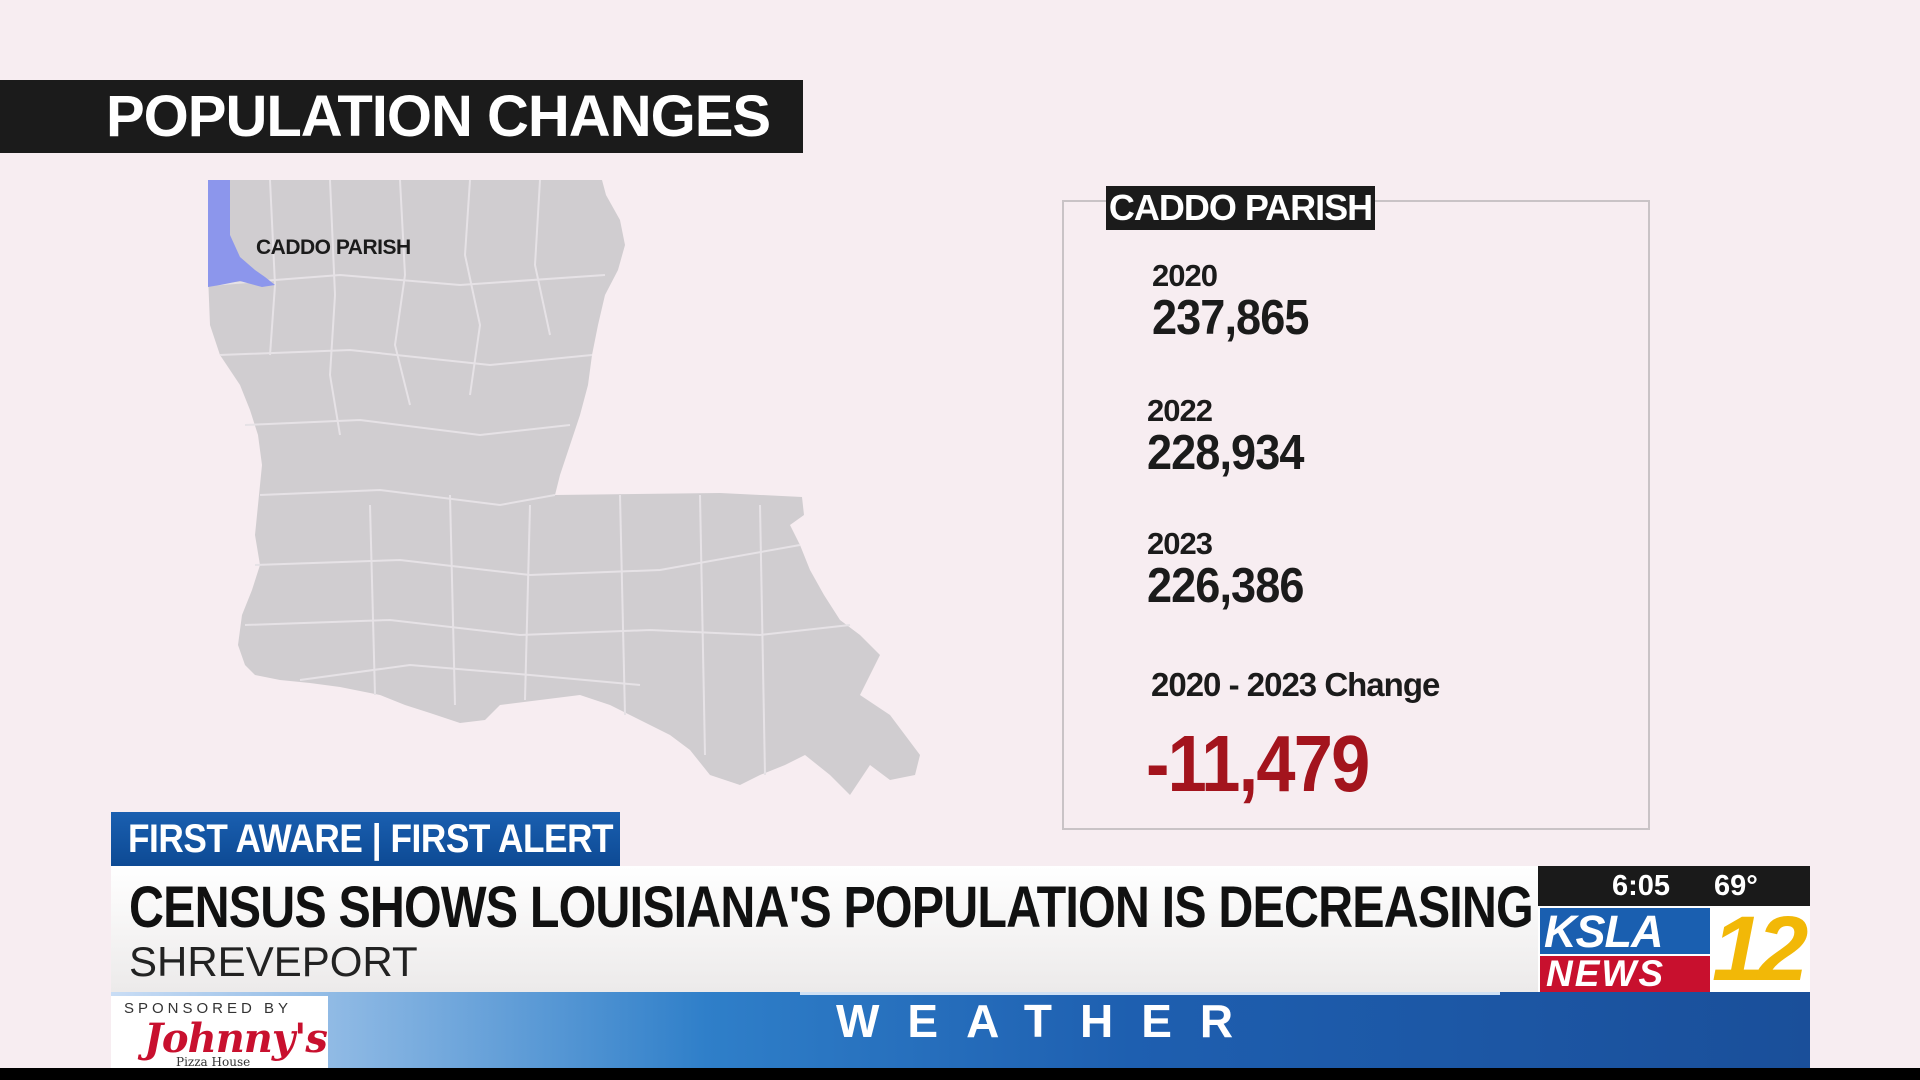  I want to click on title-banner: POPULATION CHANGES, so click(401, 116).